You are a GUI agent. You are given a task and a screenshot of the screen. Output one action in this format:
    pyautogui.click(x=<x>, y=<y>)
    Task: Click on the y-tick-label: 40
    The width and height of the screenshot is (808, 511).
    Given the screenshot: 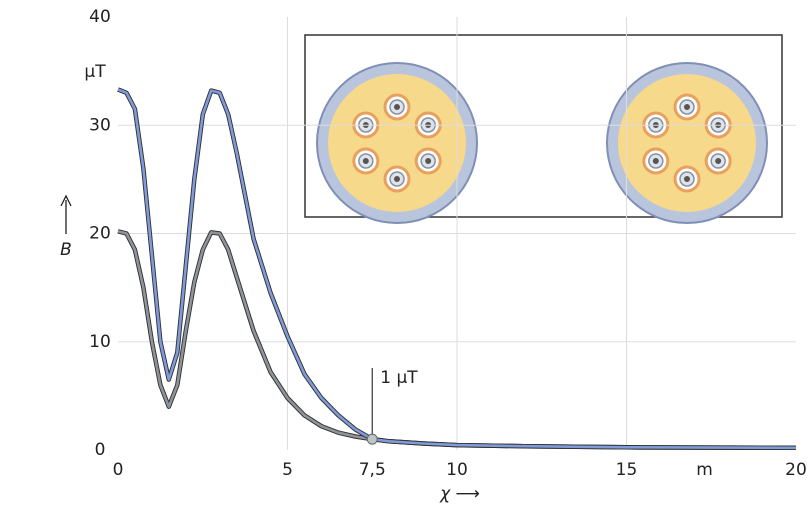 What is the action you would take?
    pyautogui.click(x=100, y=17)
    